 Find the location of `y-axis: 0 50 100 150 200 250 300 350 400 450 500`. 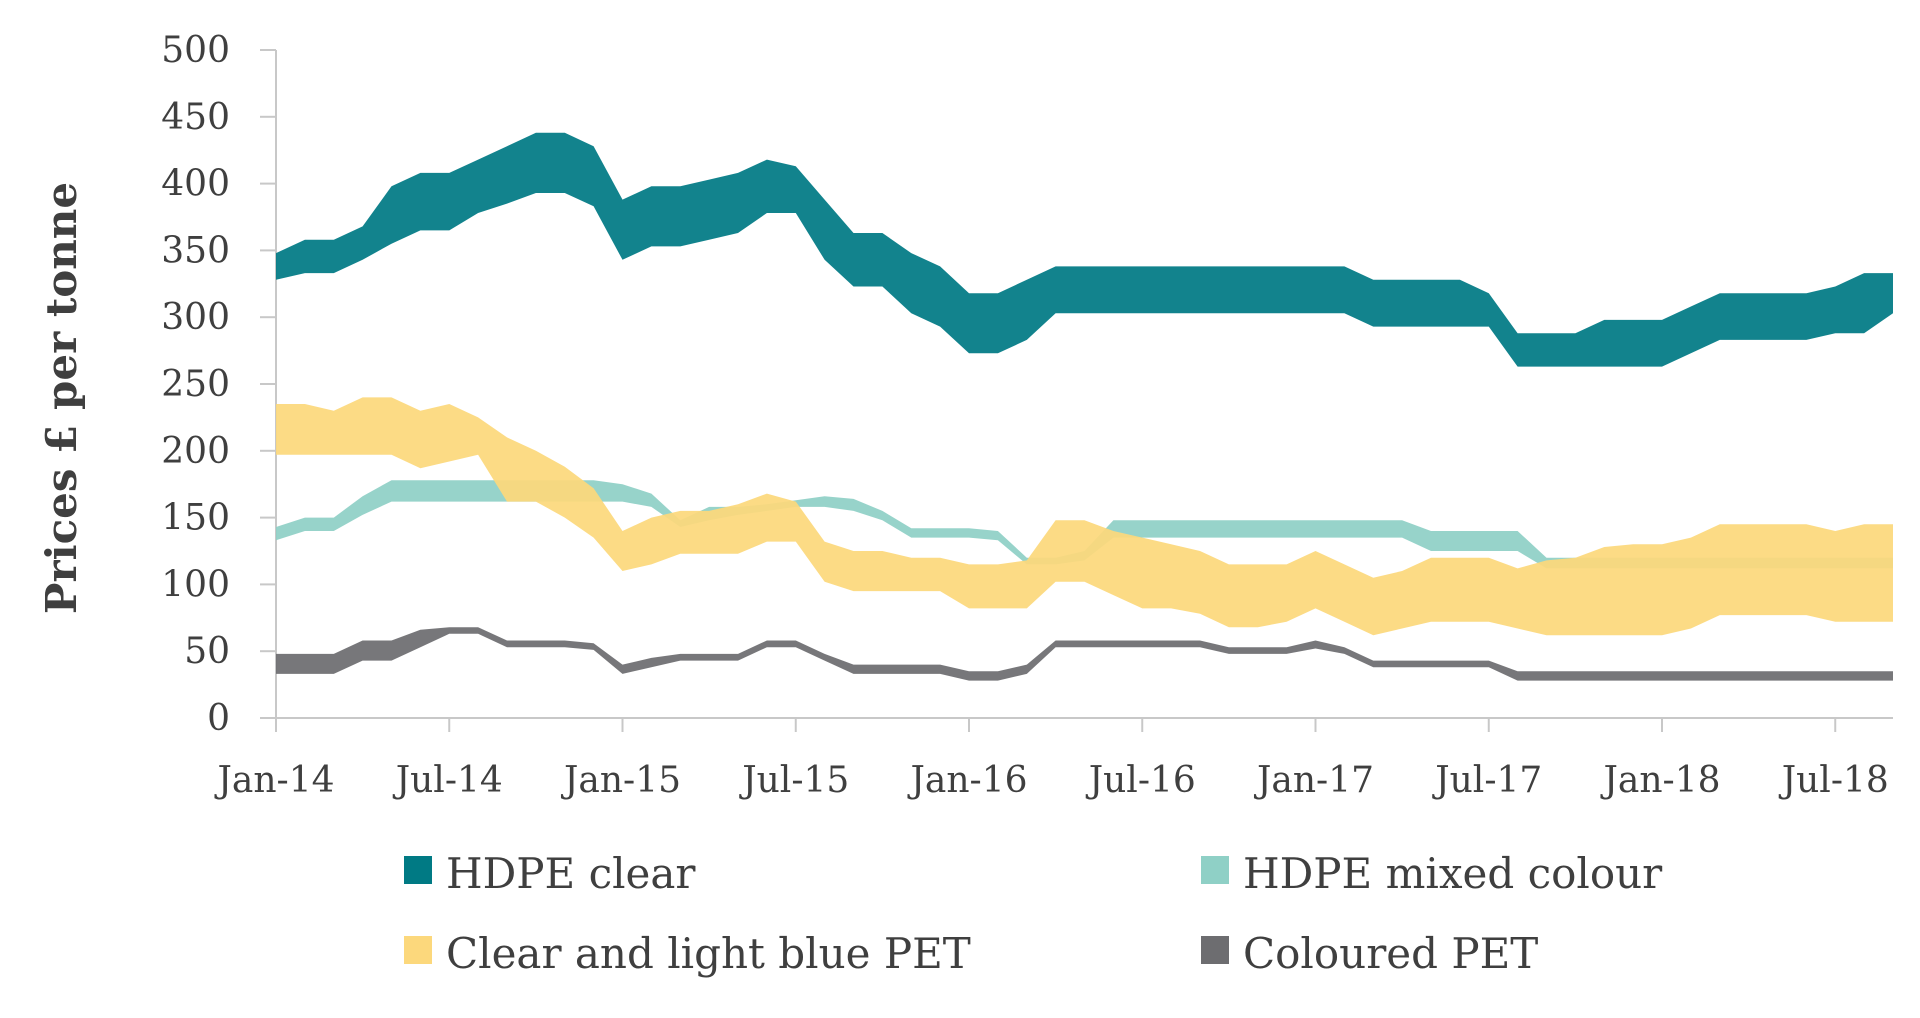

y-axis: 0 50 100 150 200 250 300 350 400 450 500 is located at coordinates (219, 384).